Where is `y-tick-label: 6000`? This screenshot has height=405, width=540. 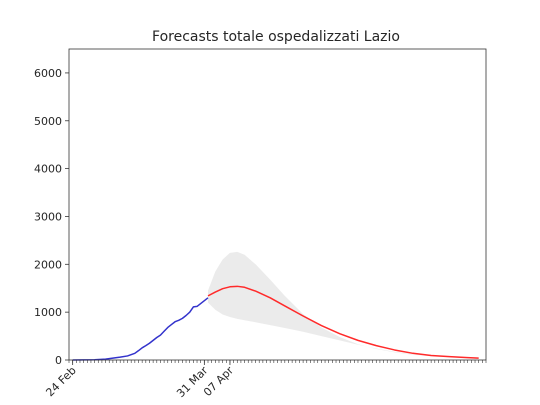
y-tick-label: 6000 is located at coordinates (48, 73).